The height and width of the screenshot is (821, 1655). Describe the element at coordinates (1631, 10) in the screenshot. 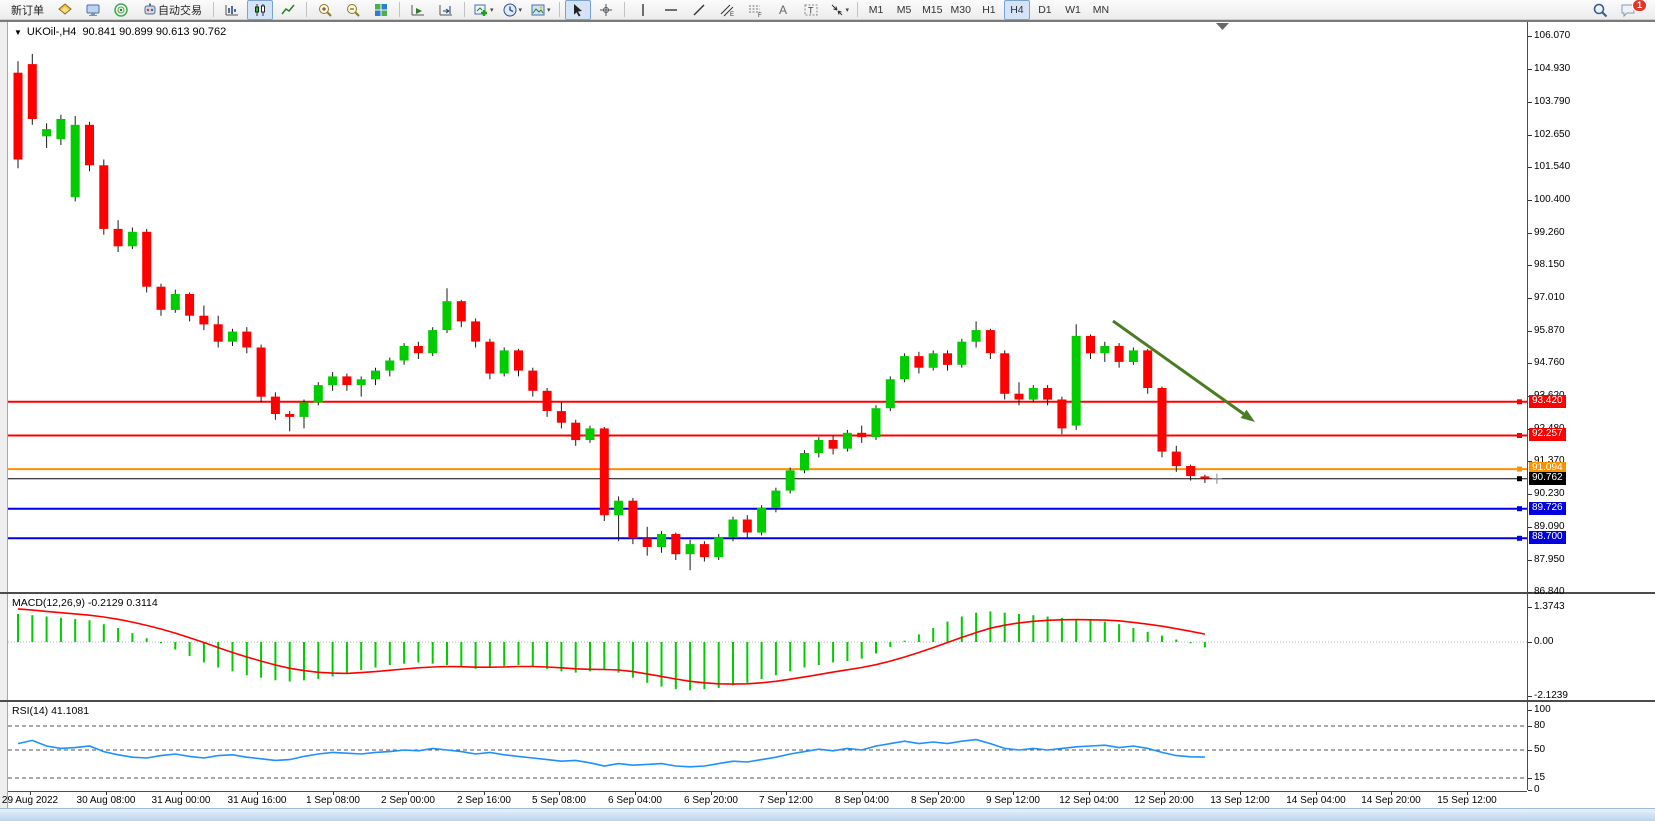

I see `notifications-button: 1` at that location.